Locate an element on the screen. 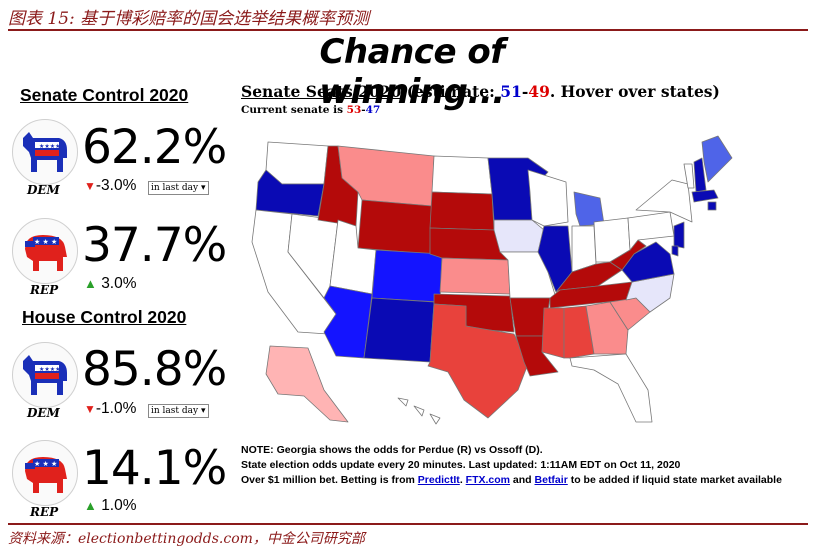 This screenshot has width=816, height=555. senate-control-heading: Senate Control 2020 is located at coordinates (104, 95).